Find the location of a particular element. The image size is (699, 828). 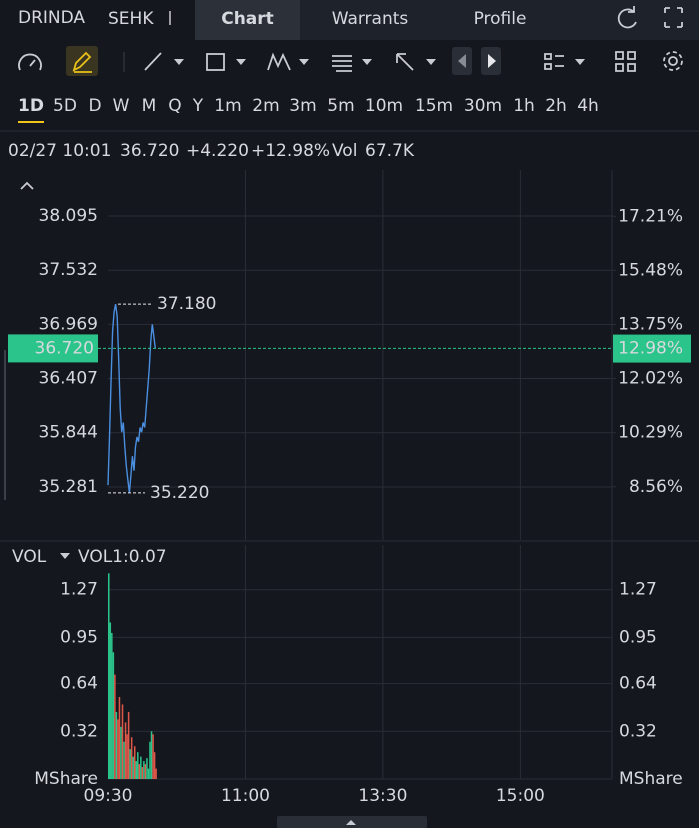

tab-active-bg is located at coordinates (247, 20).